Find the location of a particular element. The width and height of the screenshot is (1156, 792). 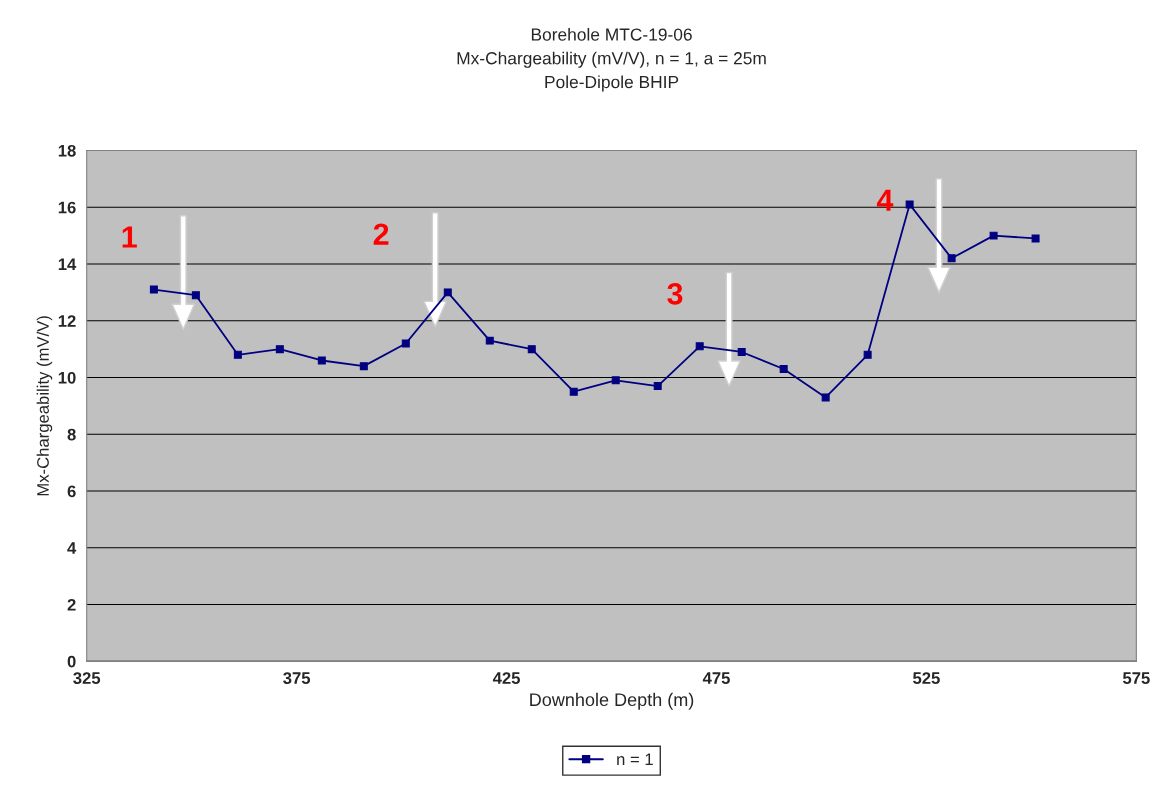

y-tick-label: 16 is located at coordinates (67, 207).